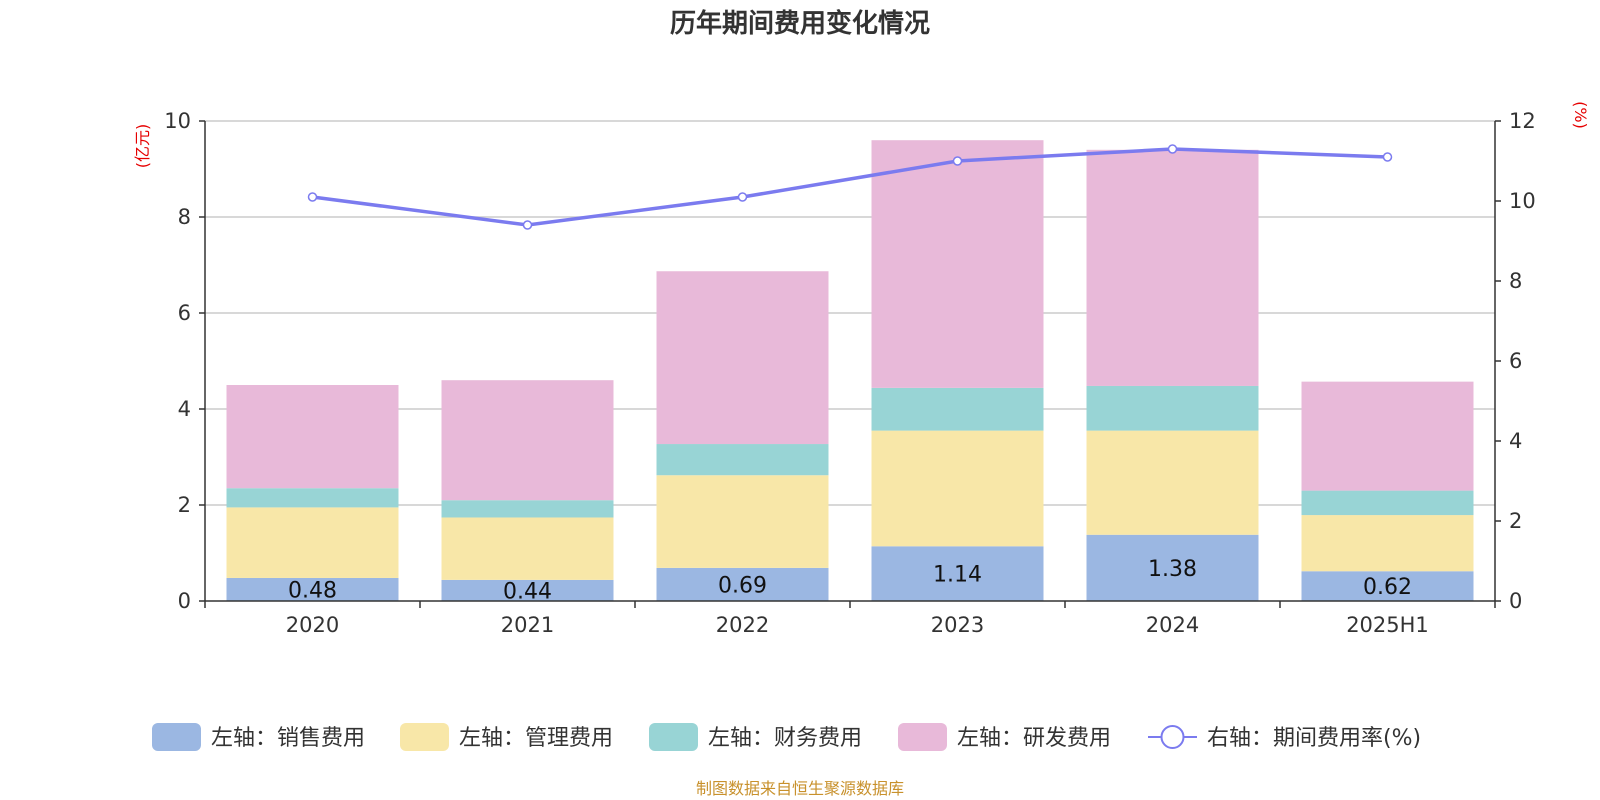  I want to click on x-tick-label-1: 2021, so click(527, 625).